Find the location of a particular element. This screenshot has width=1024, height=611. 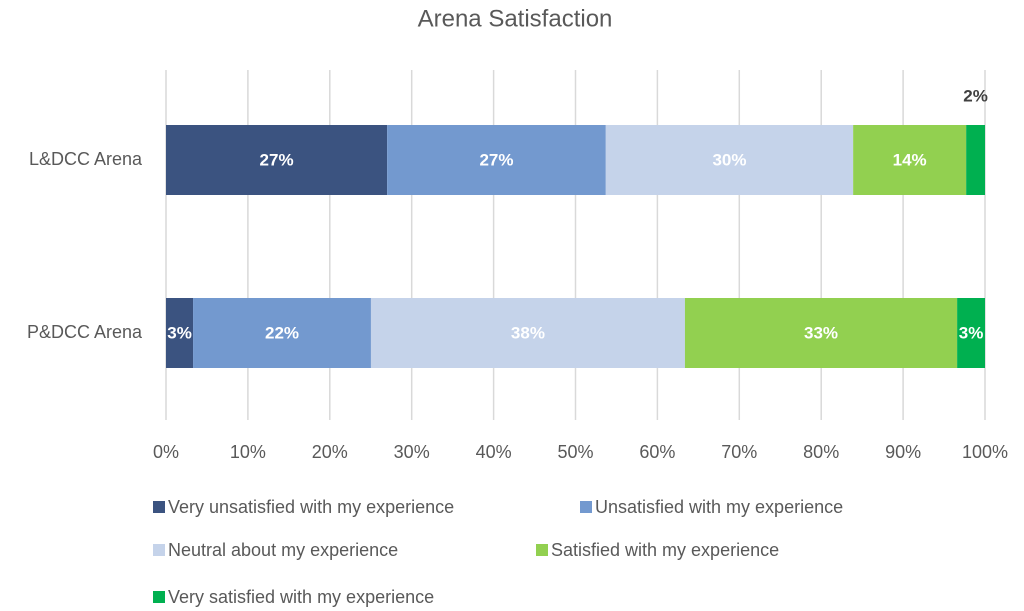

x-tick-label: 0% is located at coordinates (166, 452).